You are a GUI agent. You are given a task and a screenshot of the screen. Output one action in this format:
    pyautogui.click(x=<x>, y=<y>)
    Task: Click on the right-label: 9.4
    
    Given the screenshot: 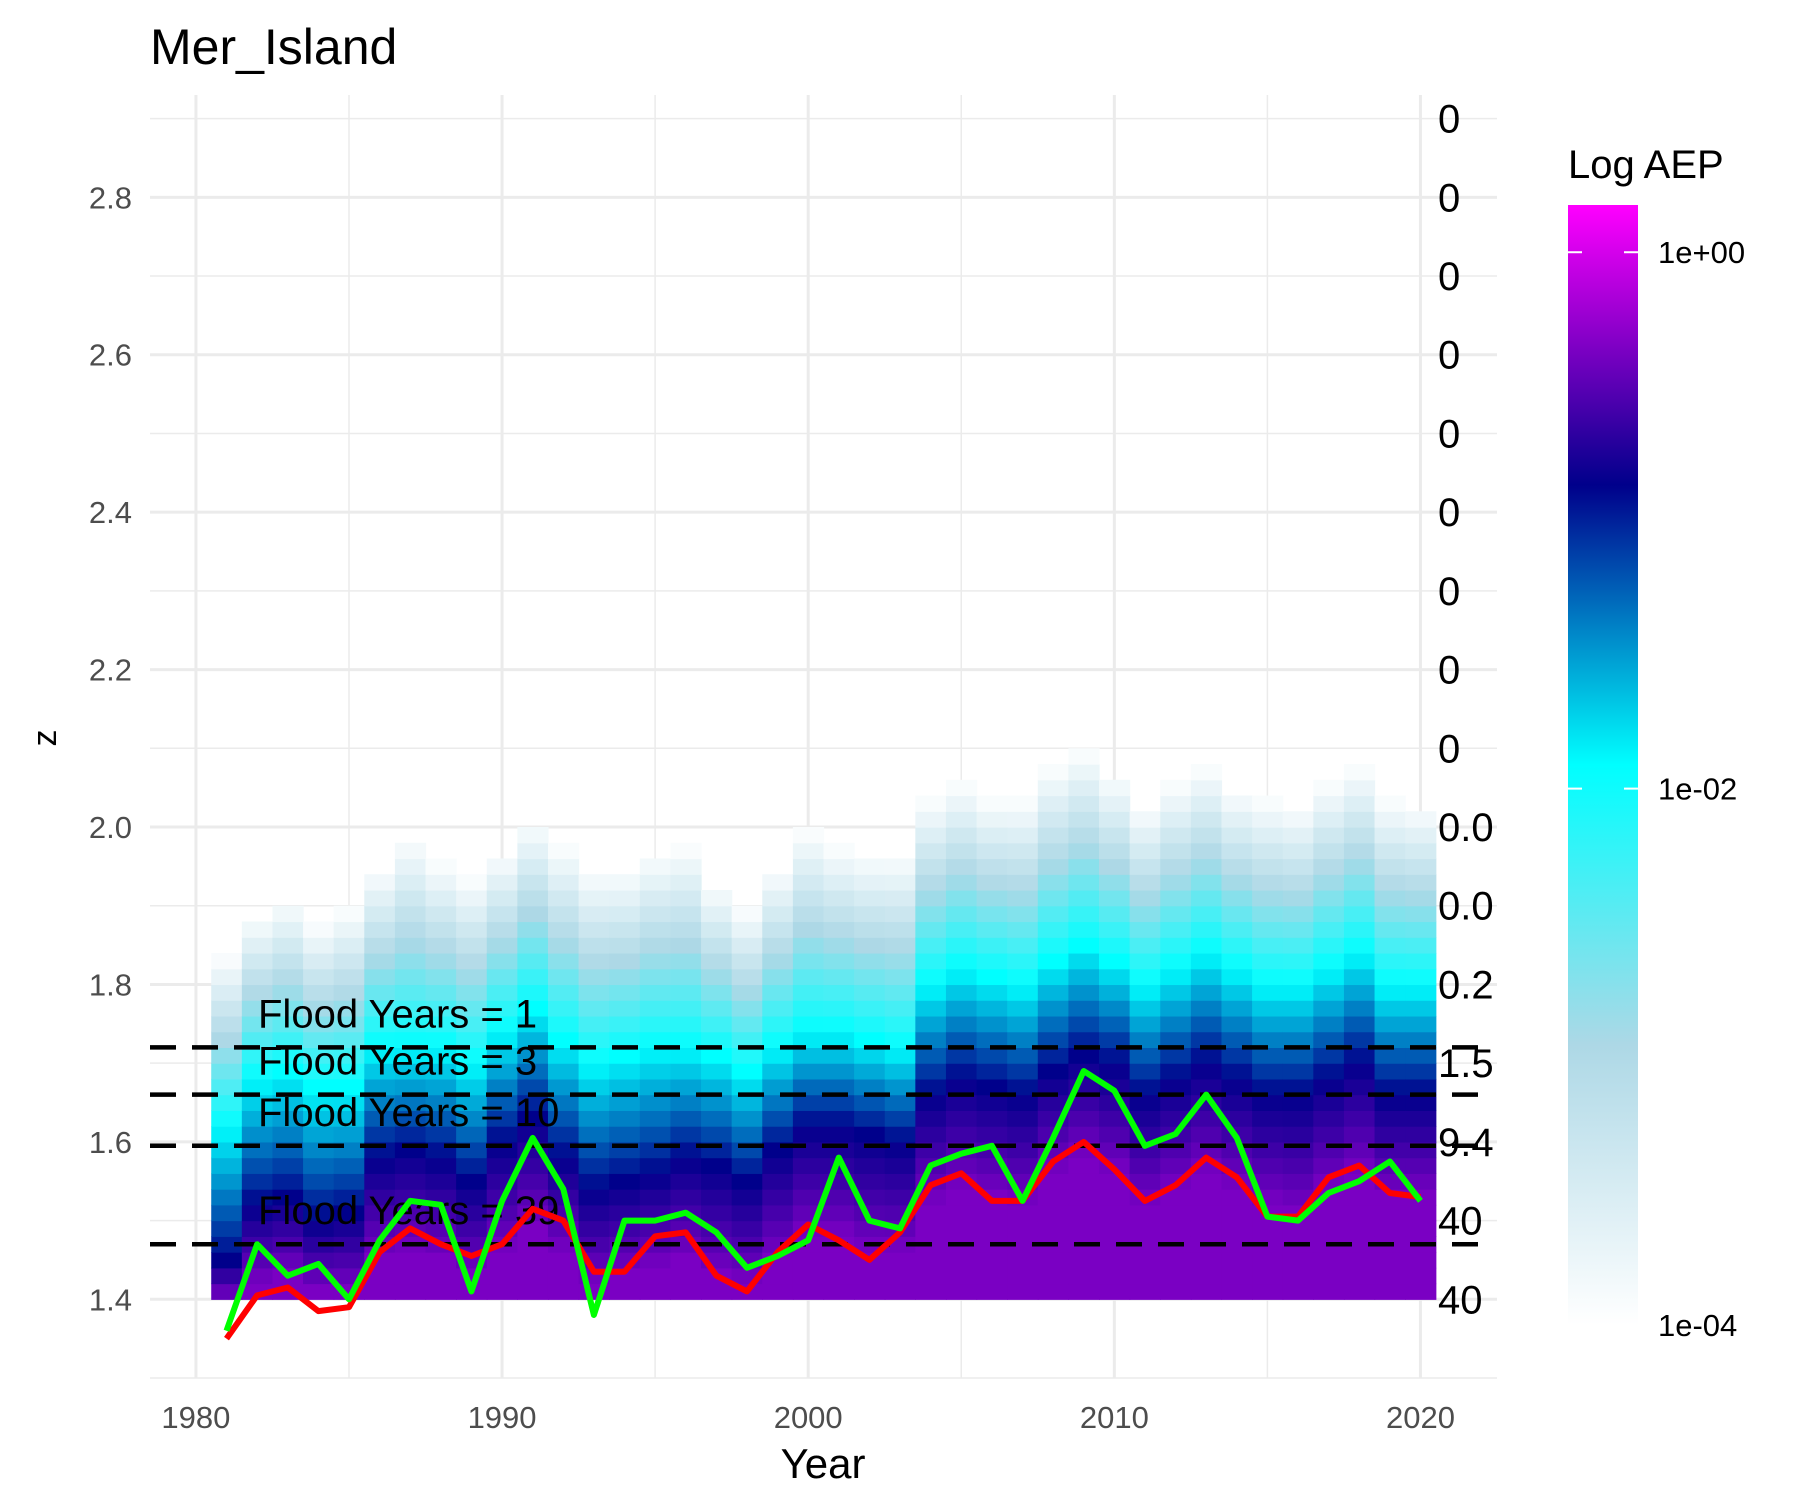 What is the action you would take?
    pyautogui.click(x=1466, y=1143)
    